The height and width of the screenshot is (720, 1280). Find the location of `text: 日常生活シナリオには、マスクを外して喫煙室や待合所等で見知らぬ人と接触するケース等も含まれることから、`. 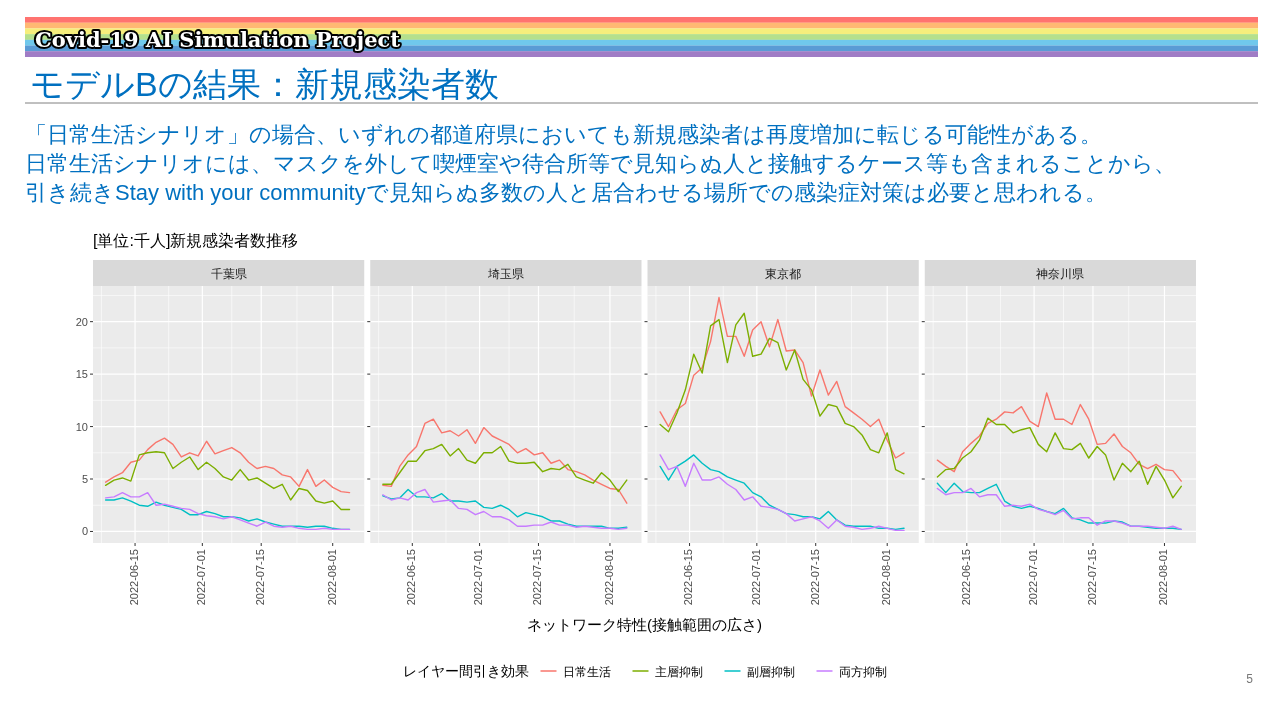

text: 日常生活シナリオには、マスクを外して喫煙室や待合所等で見知らぬ人と接触するケース等も含まれることから、 is located at coordinates (600, 163).